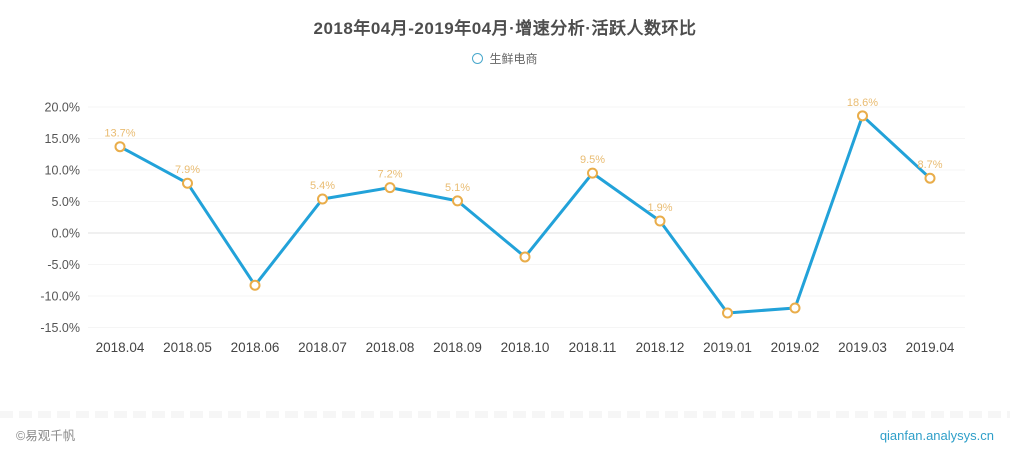  What do you see at coordinates (119, 134) in the screenshot?
I see `point-label: 13.7%` at bounding box center [119, 134].